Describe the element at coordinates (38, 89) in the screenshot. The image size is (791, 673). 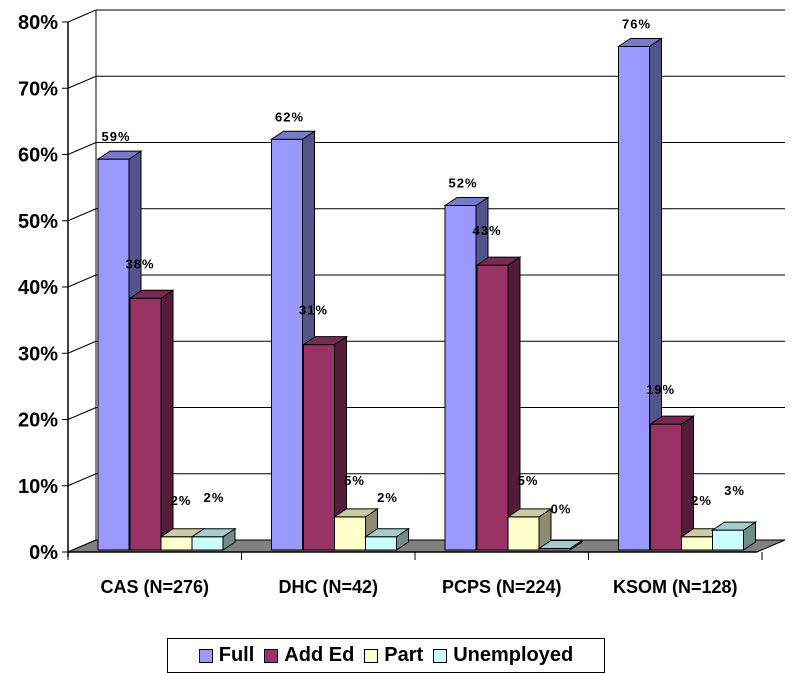
I see `y-tick-label: 70%` at that location.